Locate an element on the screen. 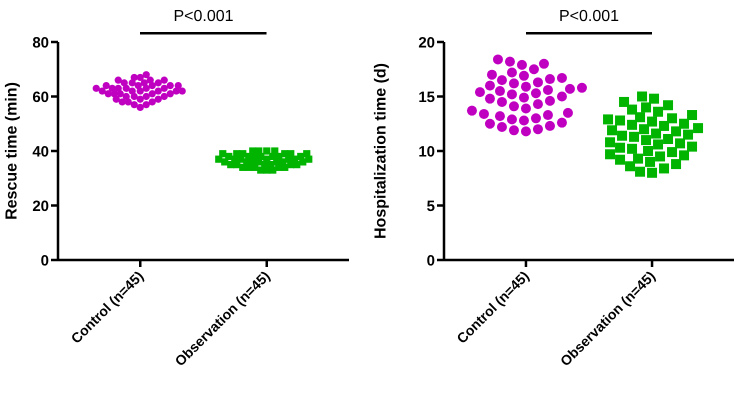 The width and height of the screenshot is (738, 398). y-tick-label: 60 is located at coordinates (40, 97).